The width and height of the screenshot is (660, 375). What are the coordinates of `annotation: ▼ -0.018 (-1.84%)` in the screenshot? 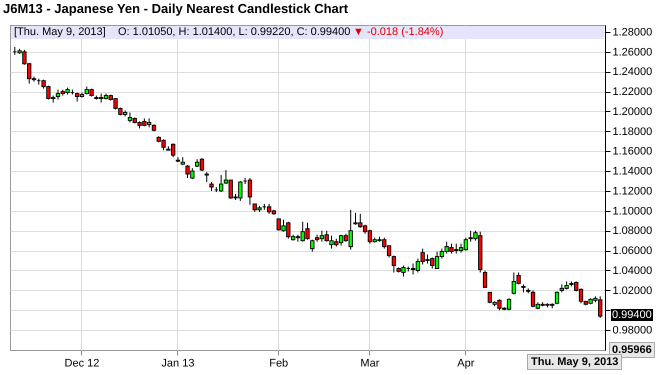 It's located at (398, 32).